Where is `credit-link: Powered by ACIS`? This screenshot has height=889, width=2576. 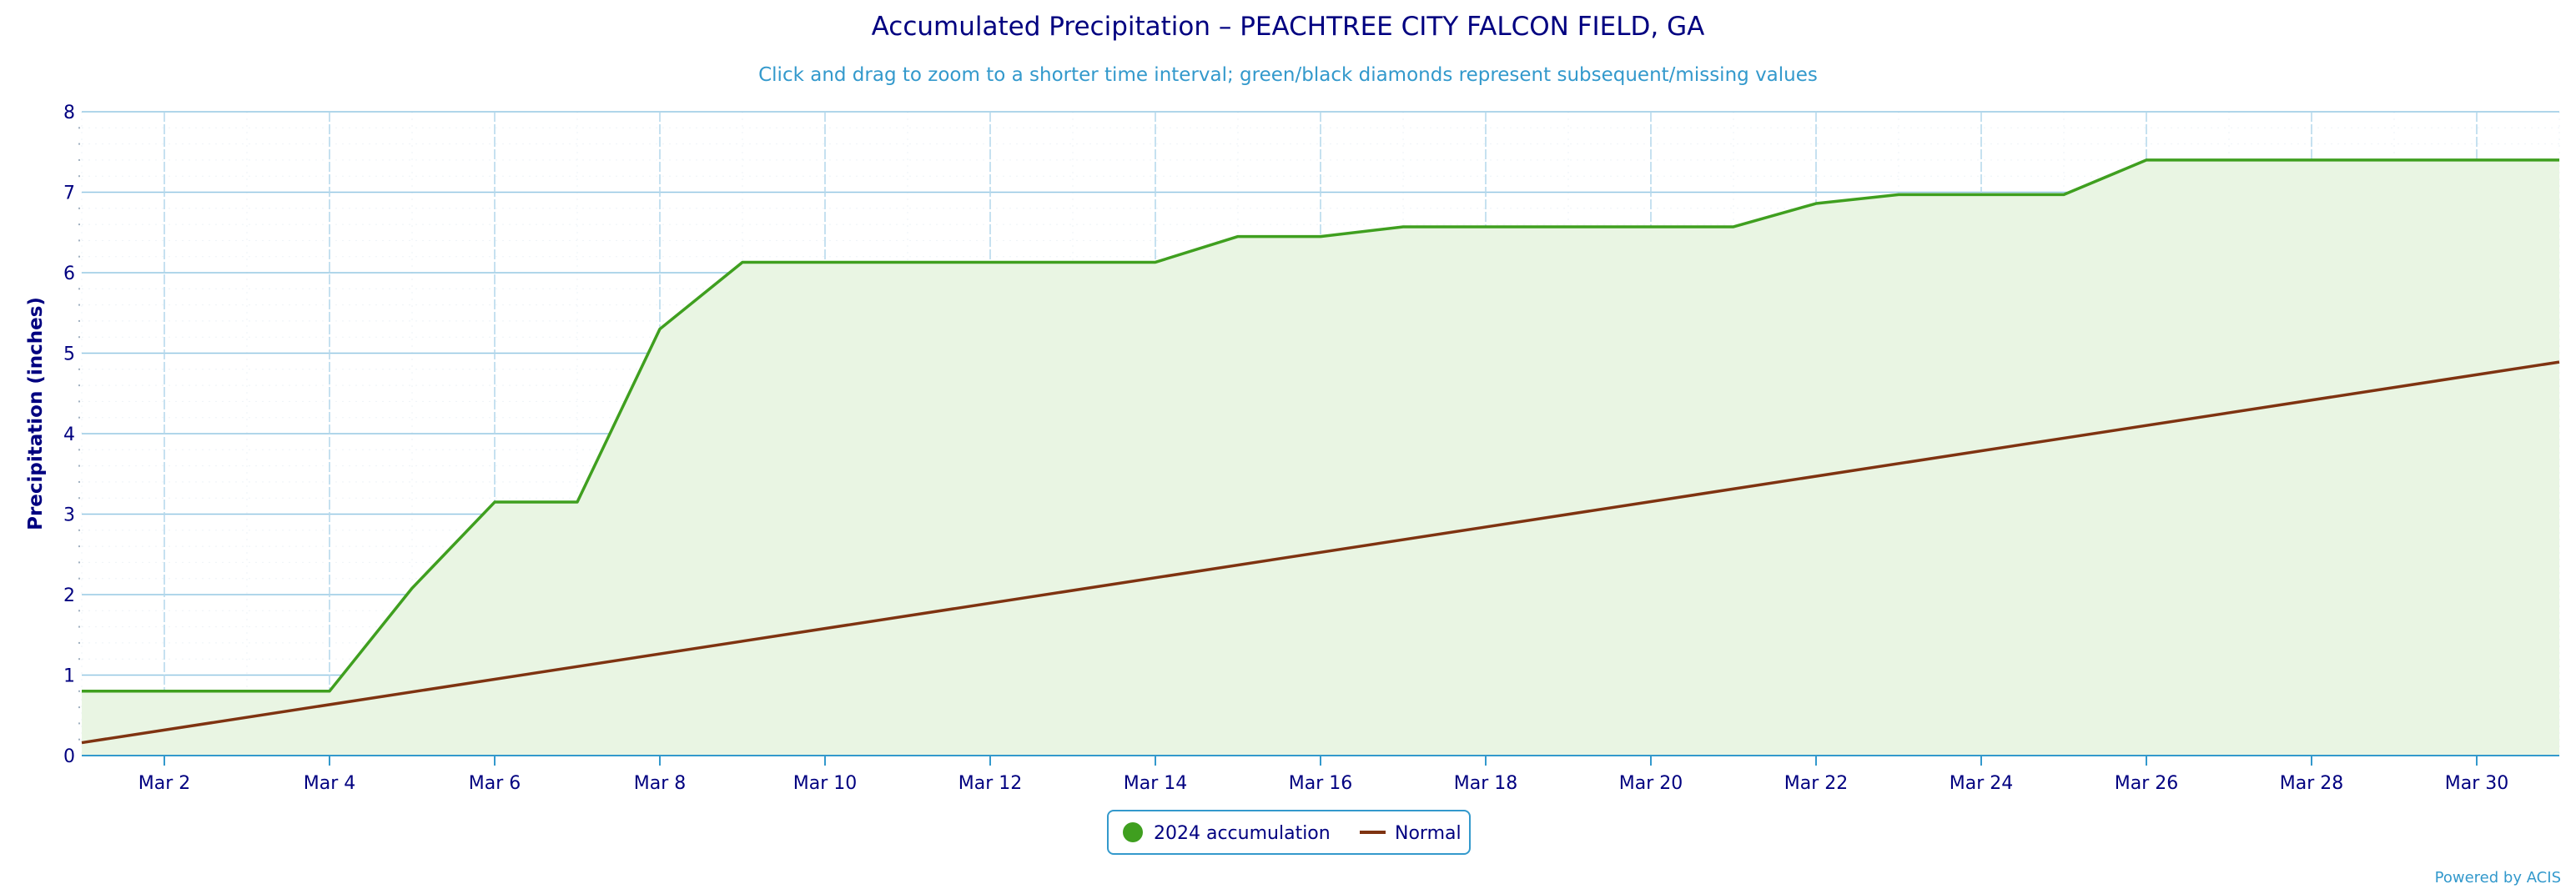
credit-link: Powered by ACIS is located at coordinates (2498, 877).